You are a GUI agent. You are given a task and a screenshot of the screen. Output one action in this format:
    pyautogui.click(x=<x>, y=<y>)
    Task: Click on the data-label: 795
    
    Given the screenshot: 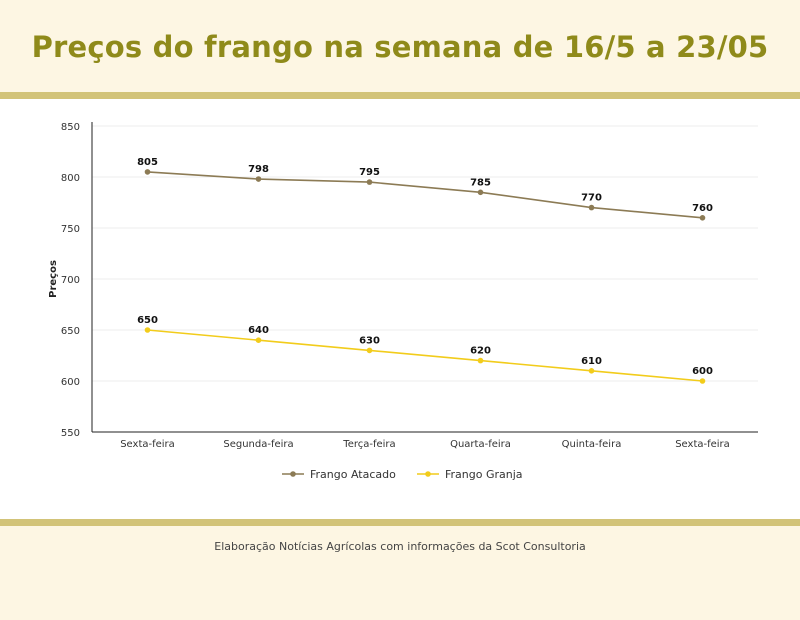 What is the action you would take?
    pyautogui.click(x=369, y=172)
    